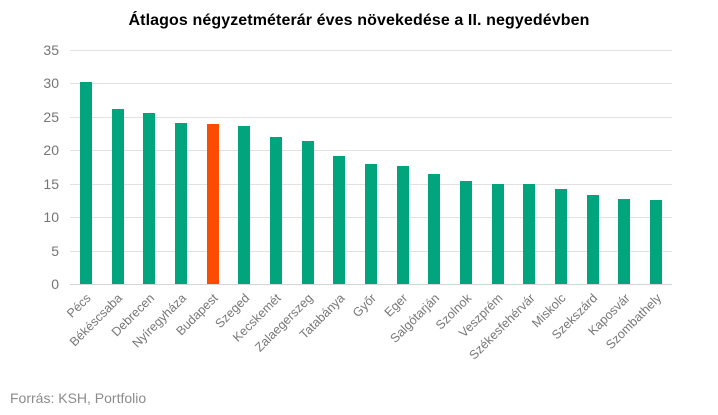 This screenshot has width=718, height=415. What do you see at coordinates (371, 284) in the screenshot?
I see `x-axis-line` at bounding box center [371, 284].